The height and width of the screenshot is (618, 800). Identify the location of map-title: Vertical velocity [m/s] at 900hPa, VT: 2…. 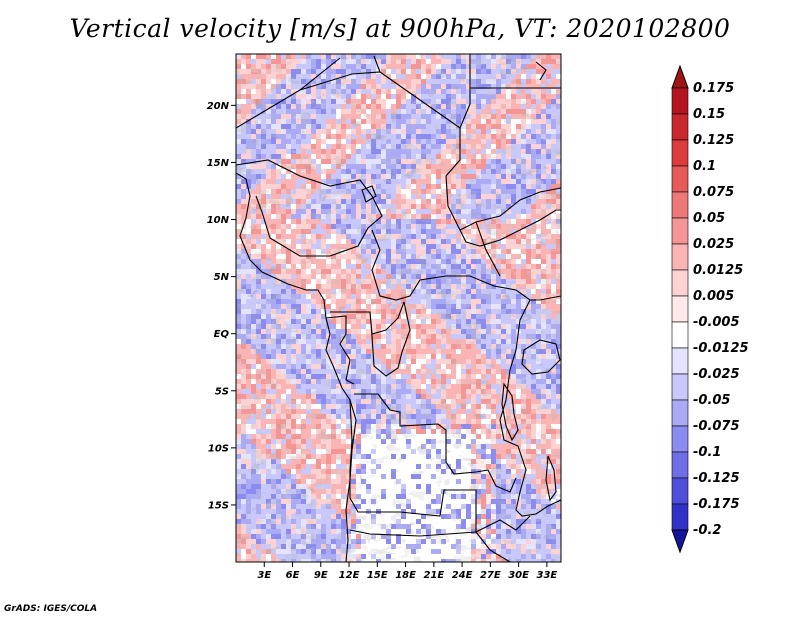
(400, 28).